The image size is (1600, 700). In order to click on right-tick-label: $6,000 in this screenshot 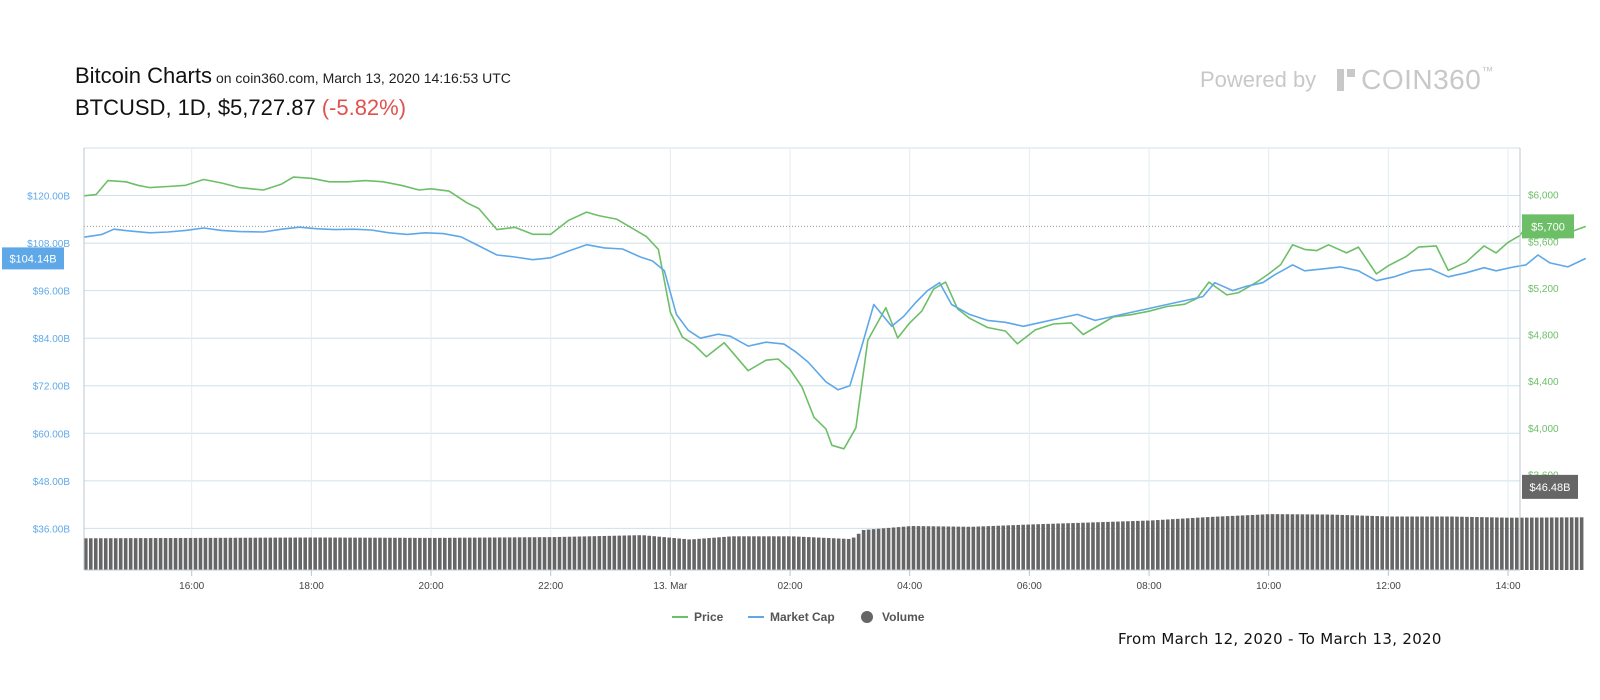, I will do `click(1543, 196)`.